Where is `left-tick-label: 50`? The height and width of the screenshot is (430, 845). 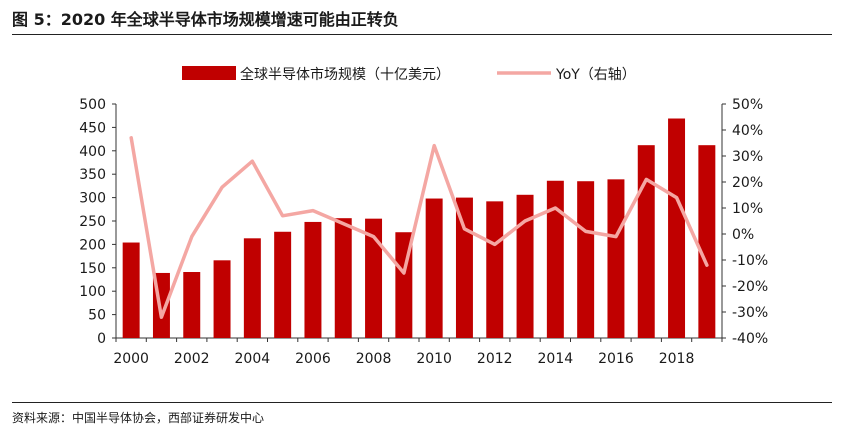
left-tick-label: 50 is located at coordinates (97, 316).